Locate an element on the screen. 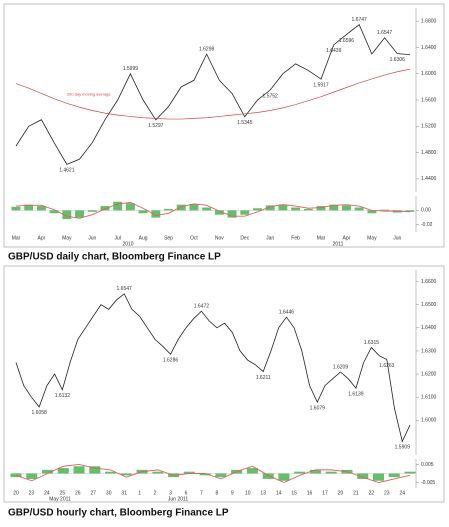 The image size is (449, 527). y-tick-label: -0.005 is located at coordinates (428, 483).